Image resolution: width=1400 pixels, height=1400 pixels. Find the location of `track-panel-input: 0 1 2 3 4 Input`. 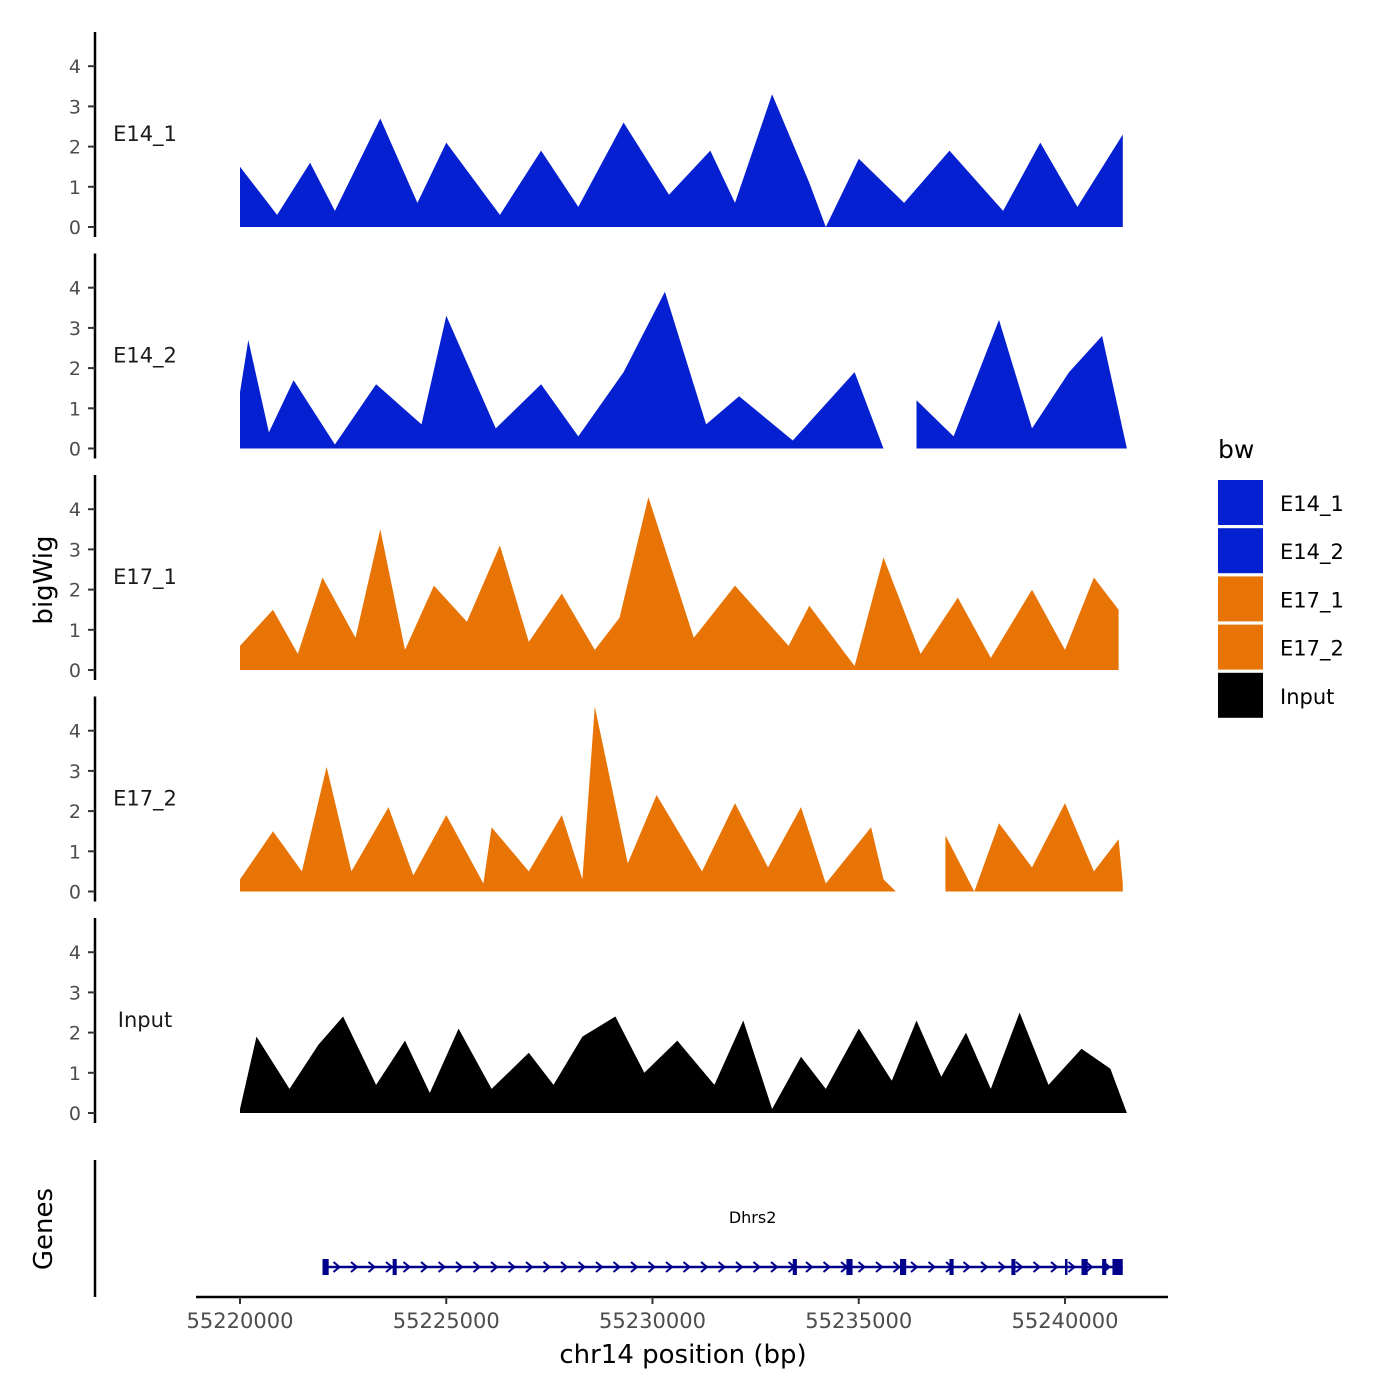

track-panel-input: 0 1 2 3 4 Input is located at coordinates (598, 1021).